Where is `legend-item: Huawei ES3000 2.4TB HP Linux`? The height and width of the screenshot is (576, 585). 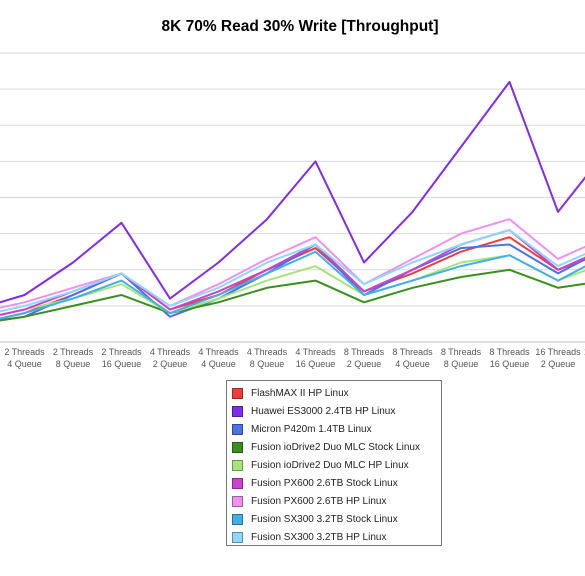 legend-item: Huawei ES3000 2.4TB HP Linux is located at coordinates (334, 411).